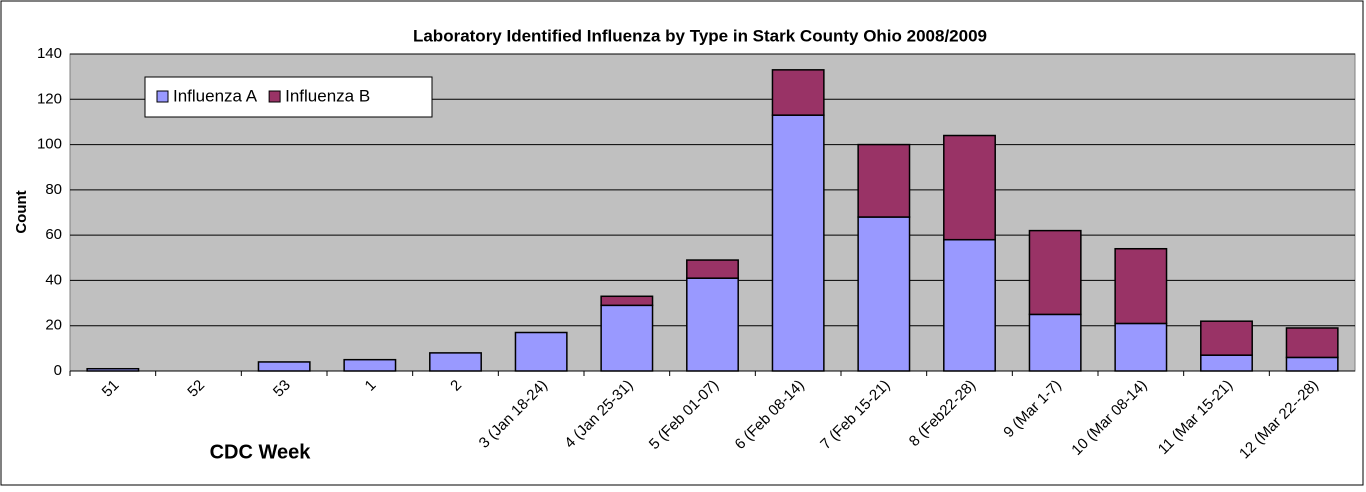  What do you see at coordinates (49, 98) in the screenshot?
I see `y-tick-label: 120` at bounding box center [49, 98].